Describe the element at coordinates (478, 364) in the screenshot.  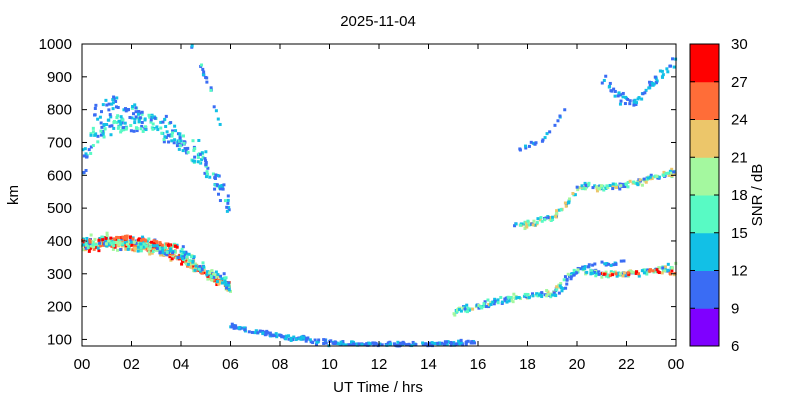
I see `x-tick-label: 16` at that location.